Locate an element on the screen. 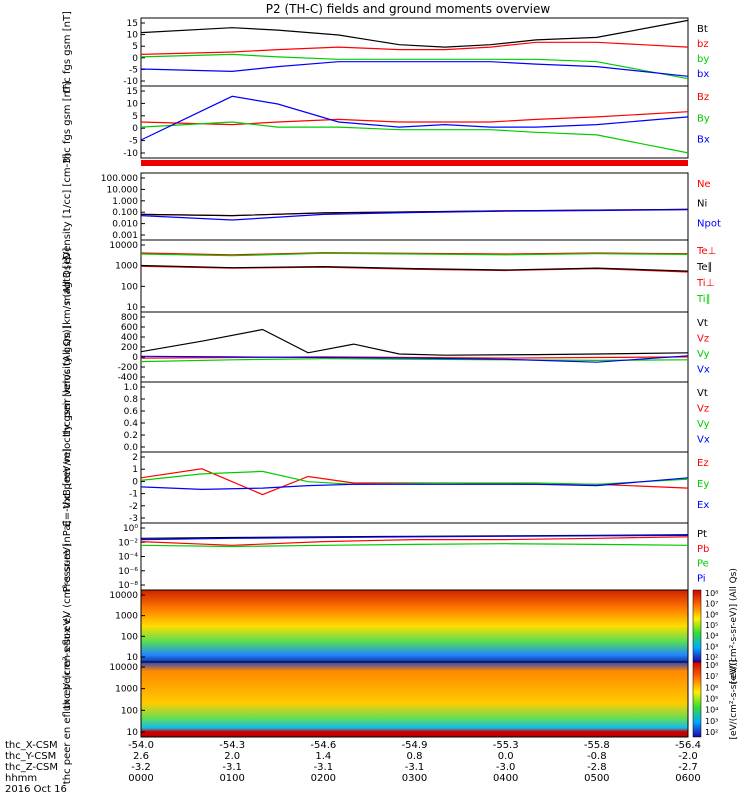 This screenshot has width=750, height=800. legend-Ez: Ez is located at coordinates (703, 463).